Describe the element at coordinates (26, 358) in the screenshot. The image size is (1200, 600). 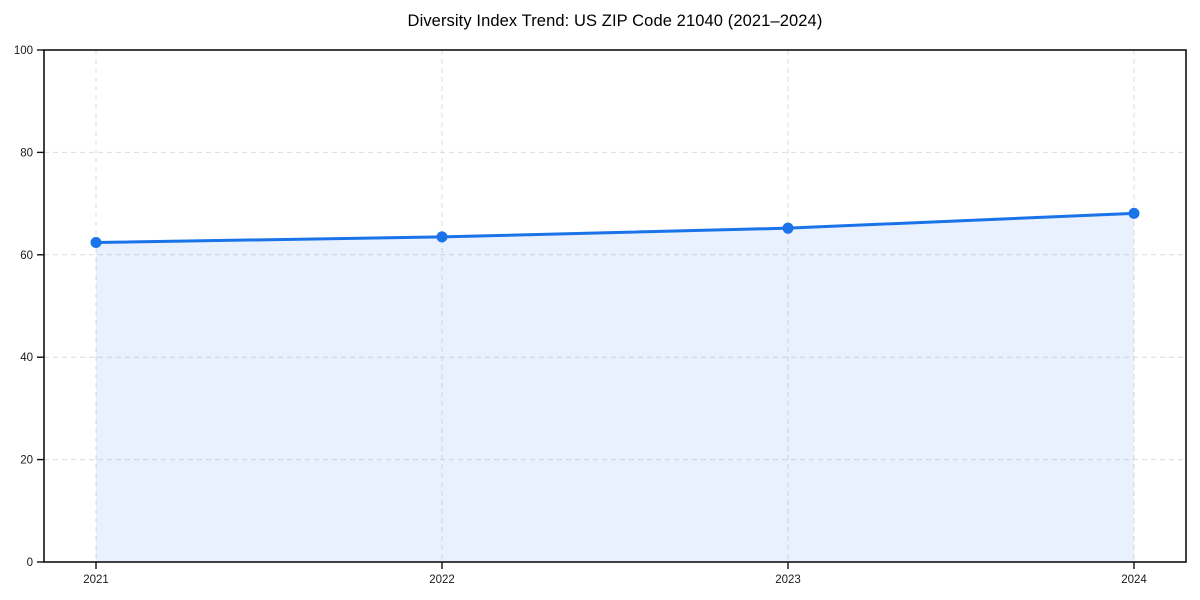
I see `y-tick-label: 40` at that location.